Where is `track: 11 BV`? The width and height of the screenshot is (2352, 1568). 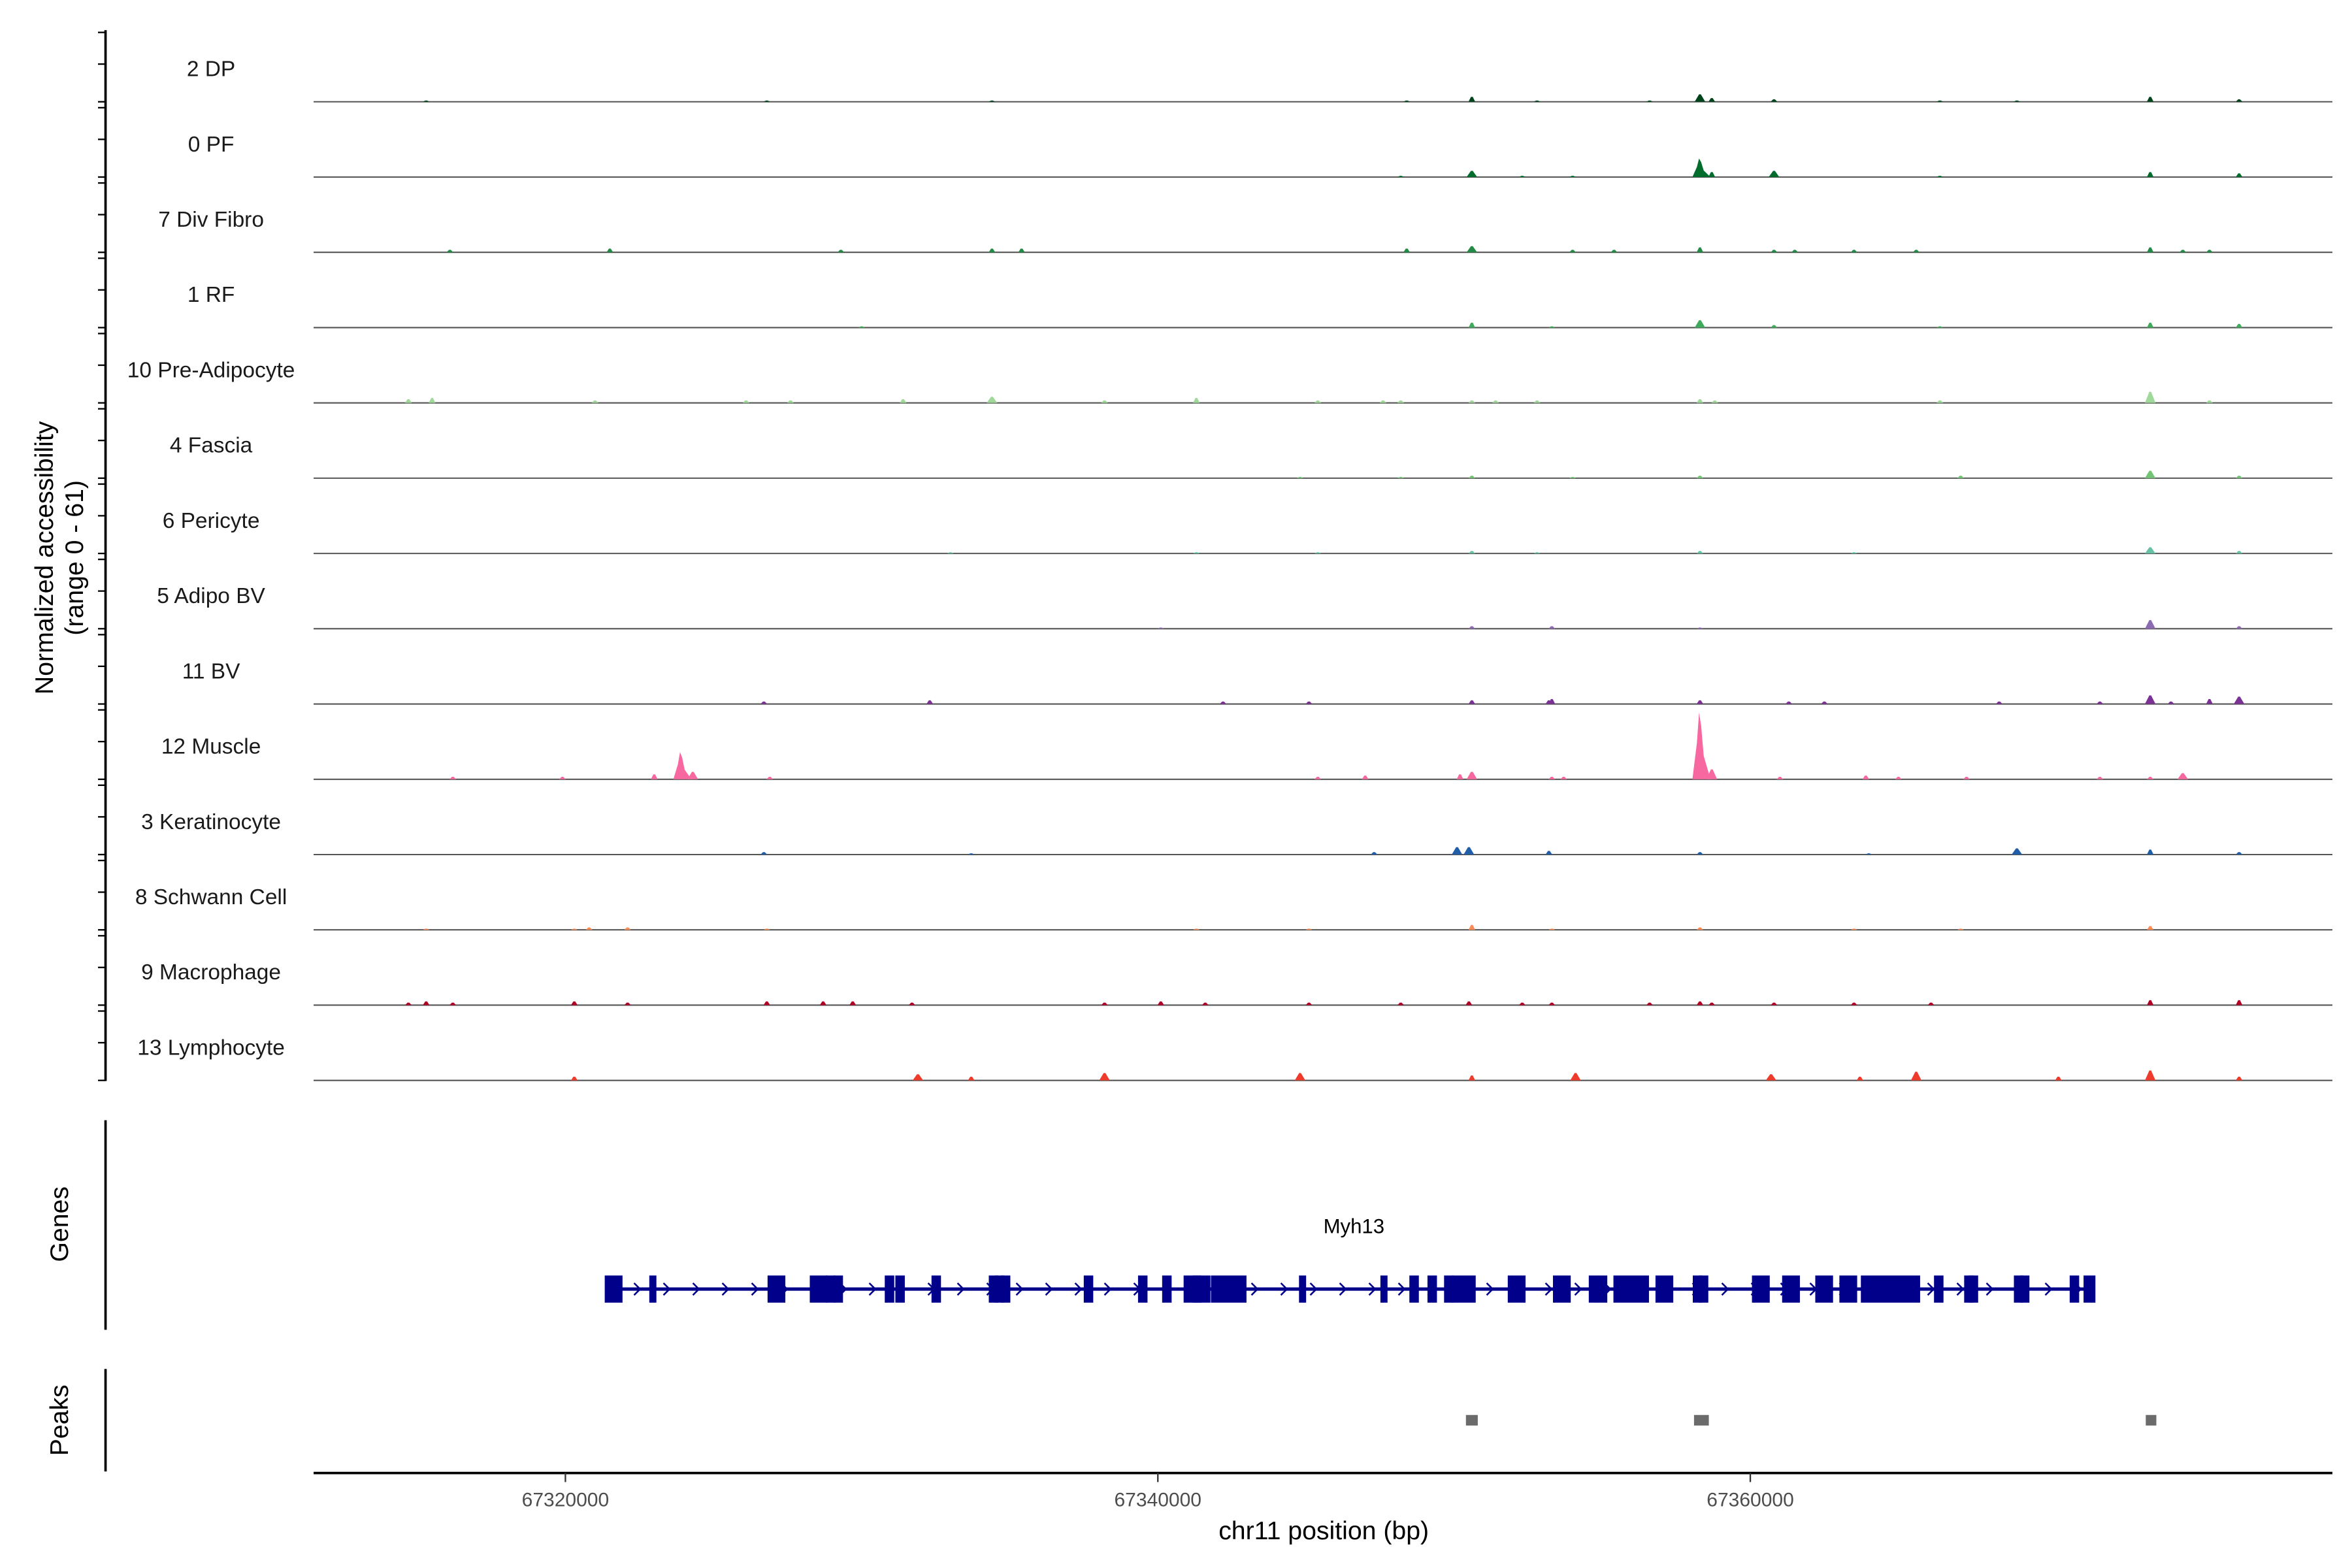 track: 11 BV is located at coordinates (1257, 682).